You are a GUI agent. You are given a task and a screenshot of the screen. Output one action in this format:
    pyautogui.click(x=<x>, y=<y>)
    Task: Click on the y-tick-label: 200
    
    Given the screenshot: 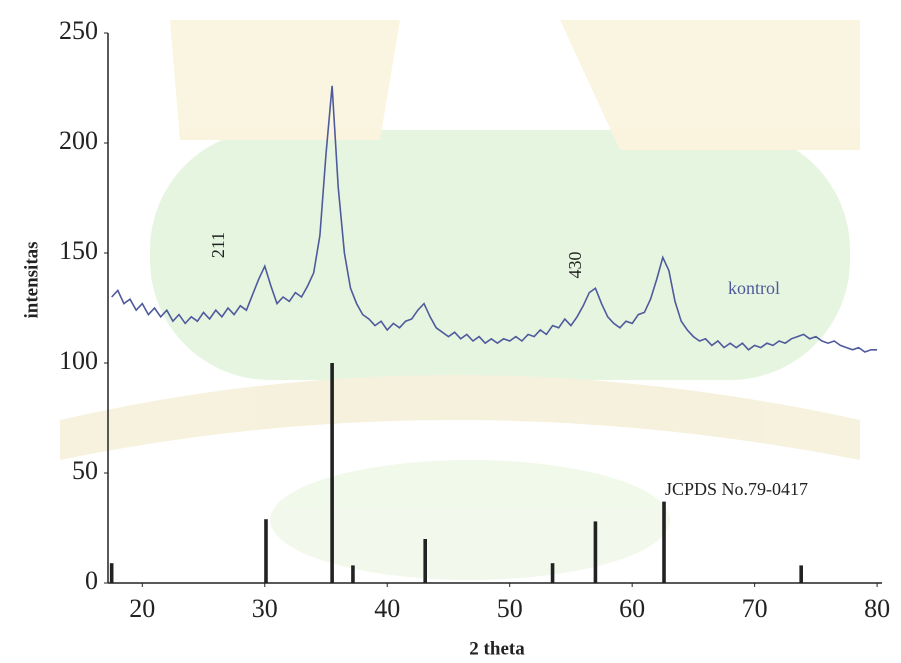 What is the action you would take?
    pyautogui.click(x=78, y=140)
    